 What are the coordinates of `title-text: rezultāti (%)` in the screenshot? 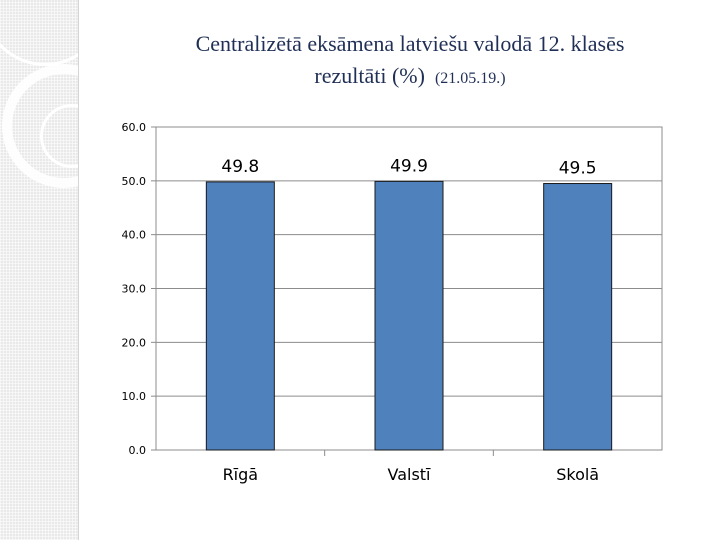 It's located at (369, 75).